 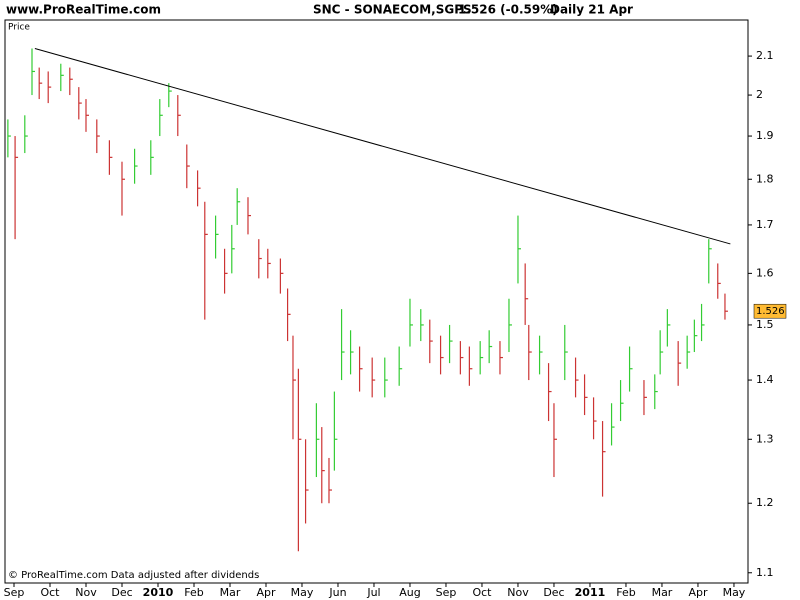 I want to click on y-tick-label: 1.5, so click(x=765, y=324).